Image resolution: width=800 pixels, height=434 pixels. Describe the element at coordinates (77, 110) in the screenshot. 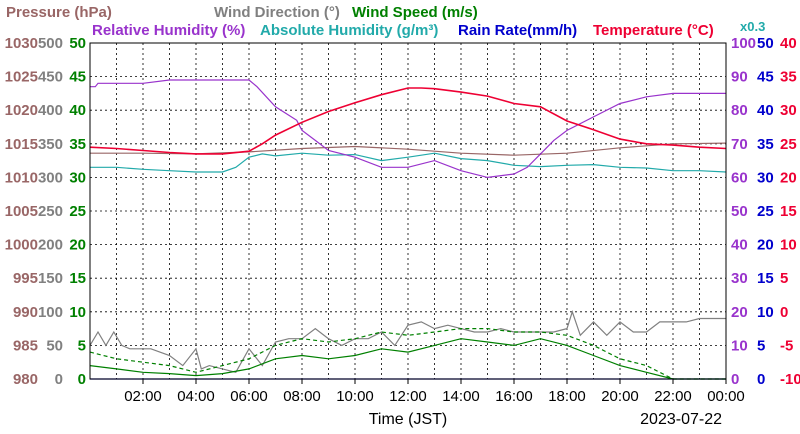

I see `y-tick-label-wind-speed: 40` at that location.